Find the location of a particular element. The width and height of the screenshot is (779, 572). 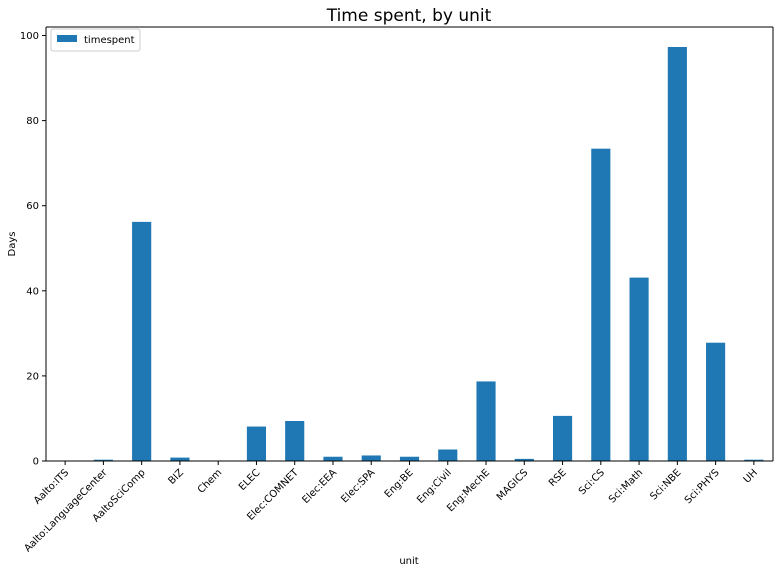

y-tick-label-5: 100 is located at coordinates (29, 36).